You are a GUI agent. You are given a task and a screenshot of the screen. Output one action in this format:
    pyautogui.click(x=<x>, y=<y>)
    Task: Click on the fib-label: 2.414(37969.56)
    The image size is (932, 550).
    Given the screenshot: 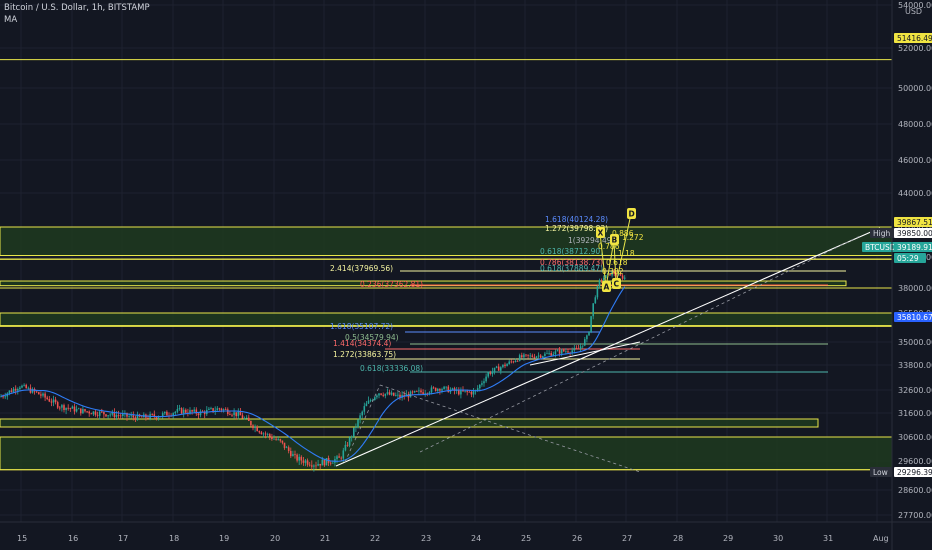 What is the action you would take?
    pyautogui.click(x=361, y=268)
    